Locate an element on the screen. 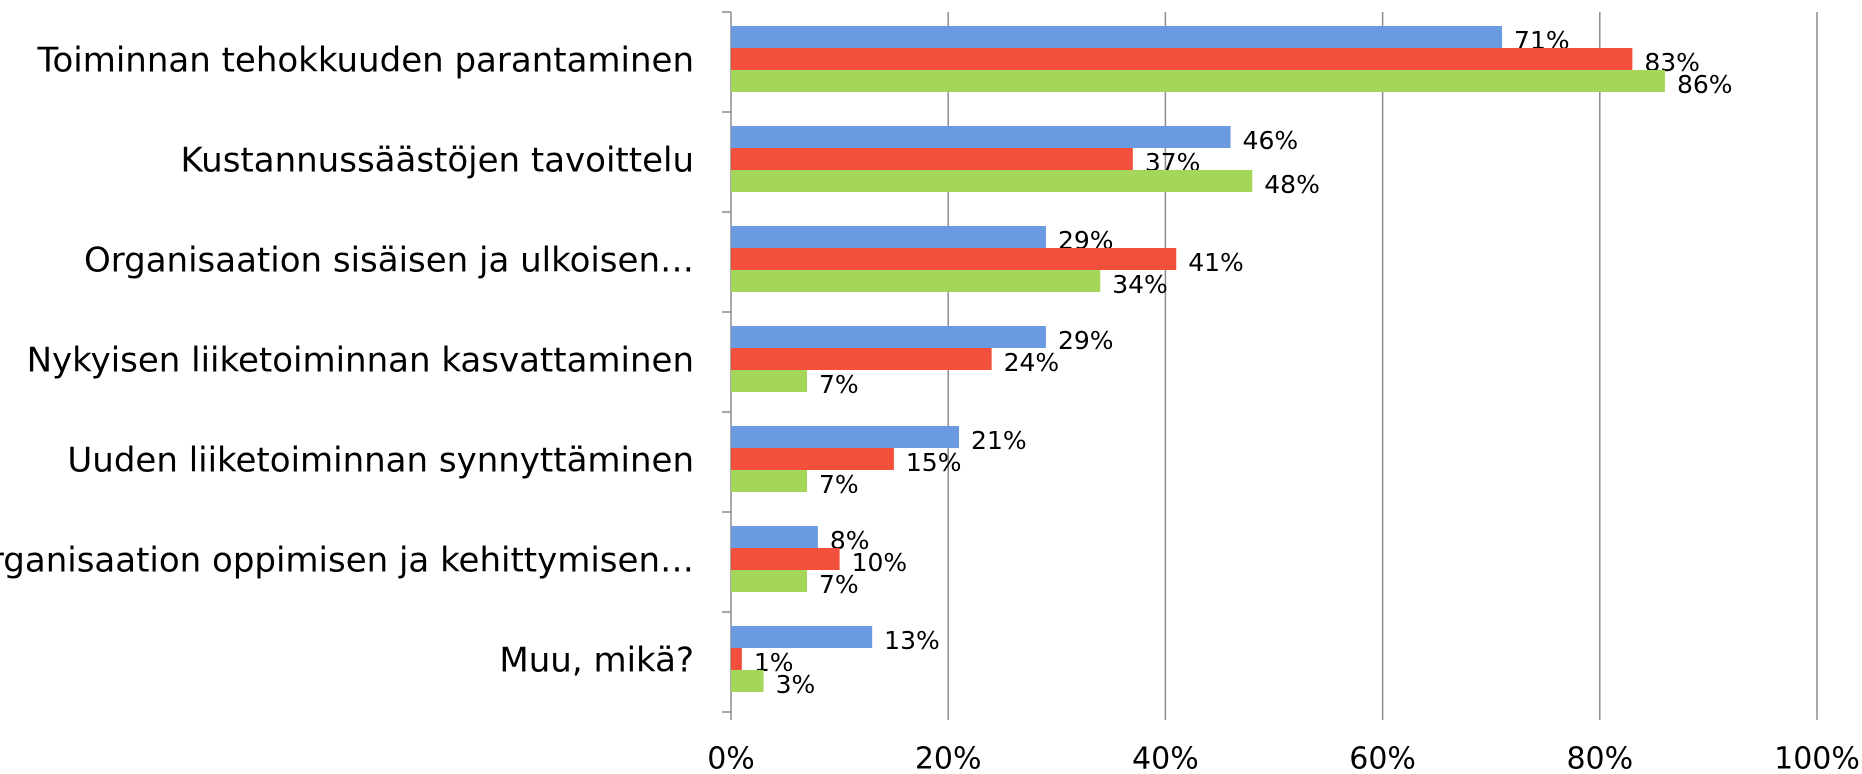 This screenshot has width=1862, height=774. value-label: 10% is located at coordinates (880, 562).